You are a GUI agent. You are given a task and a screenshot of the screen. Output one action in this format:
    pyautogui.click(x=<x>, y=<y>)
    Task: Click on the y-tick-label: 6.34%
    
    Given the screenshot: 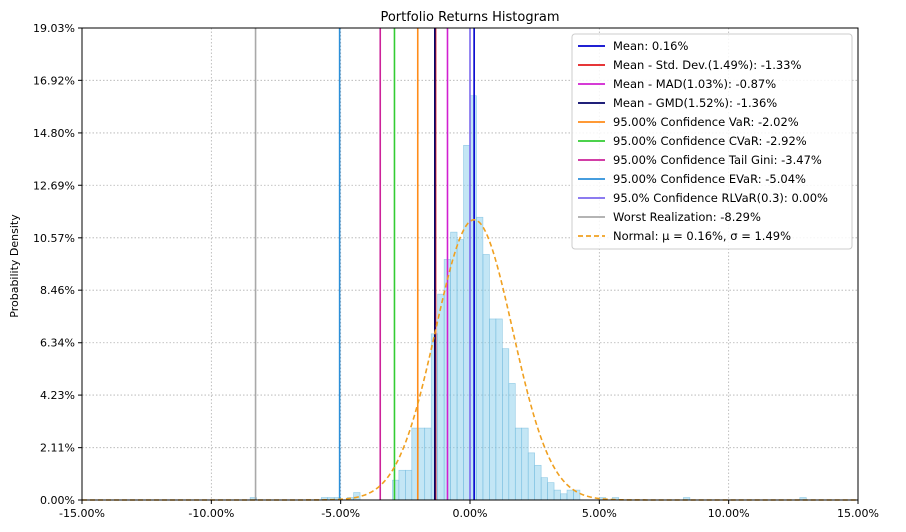 What is the action you would take?
    pyautogui.click(x=57, y=343)
    